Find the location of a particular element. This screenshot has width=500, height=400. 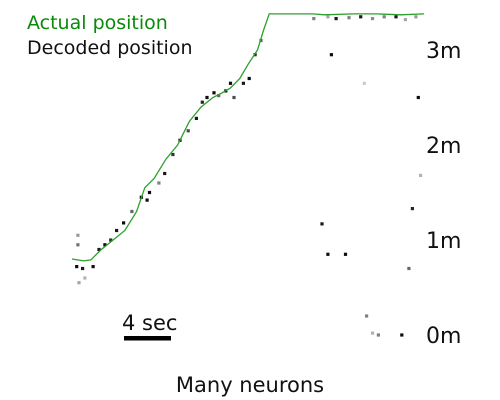

legend-decoded-label: Decoded position is located at coordinates (110, 48).